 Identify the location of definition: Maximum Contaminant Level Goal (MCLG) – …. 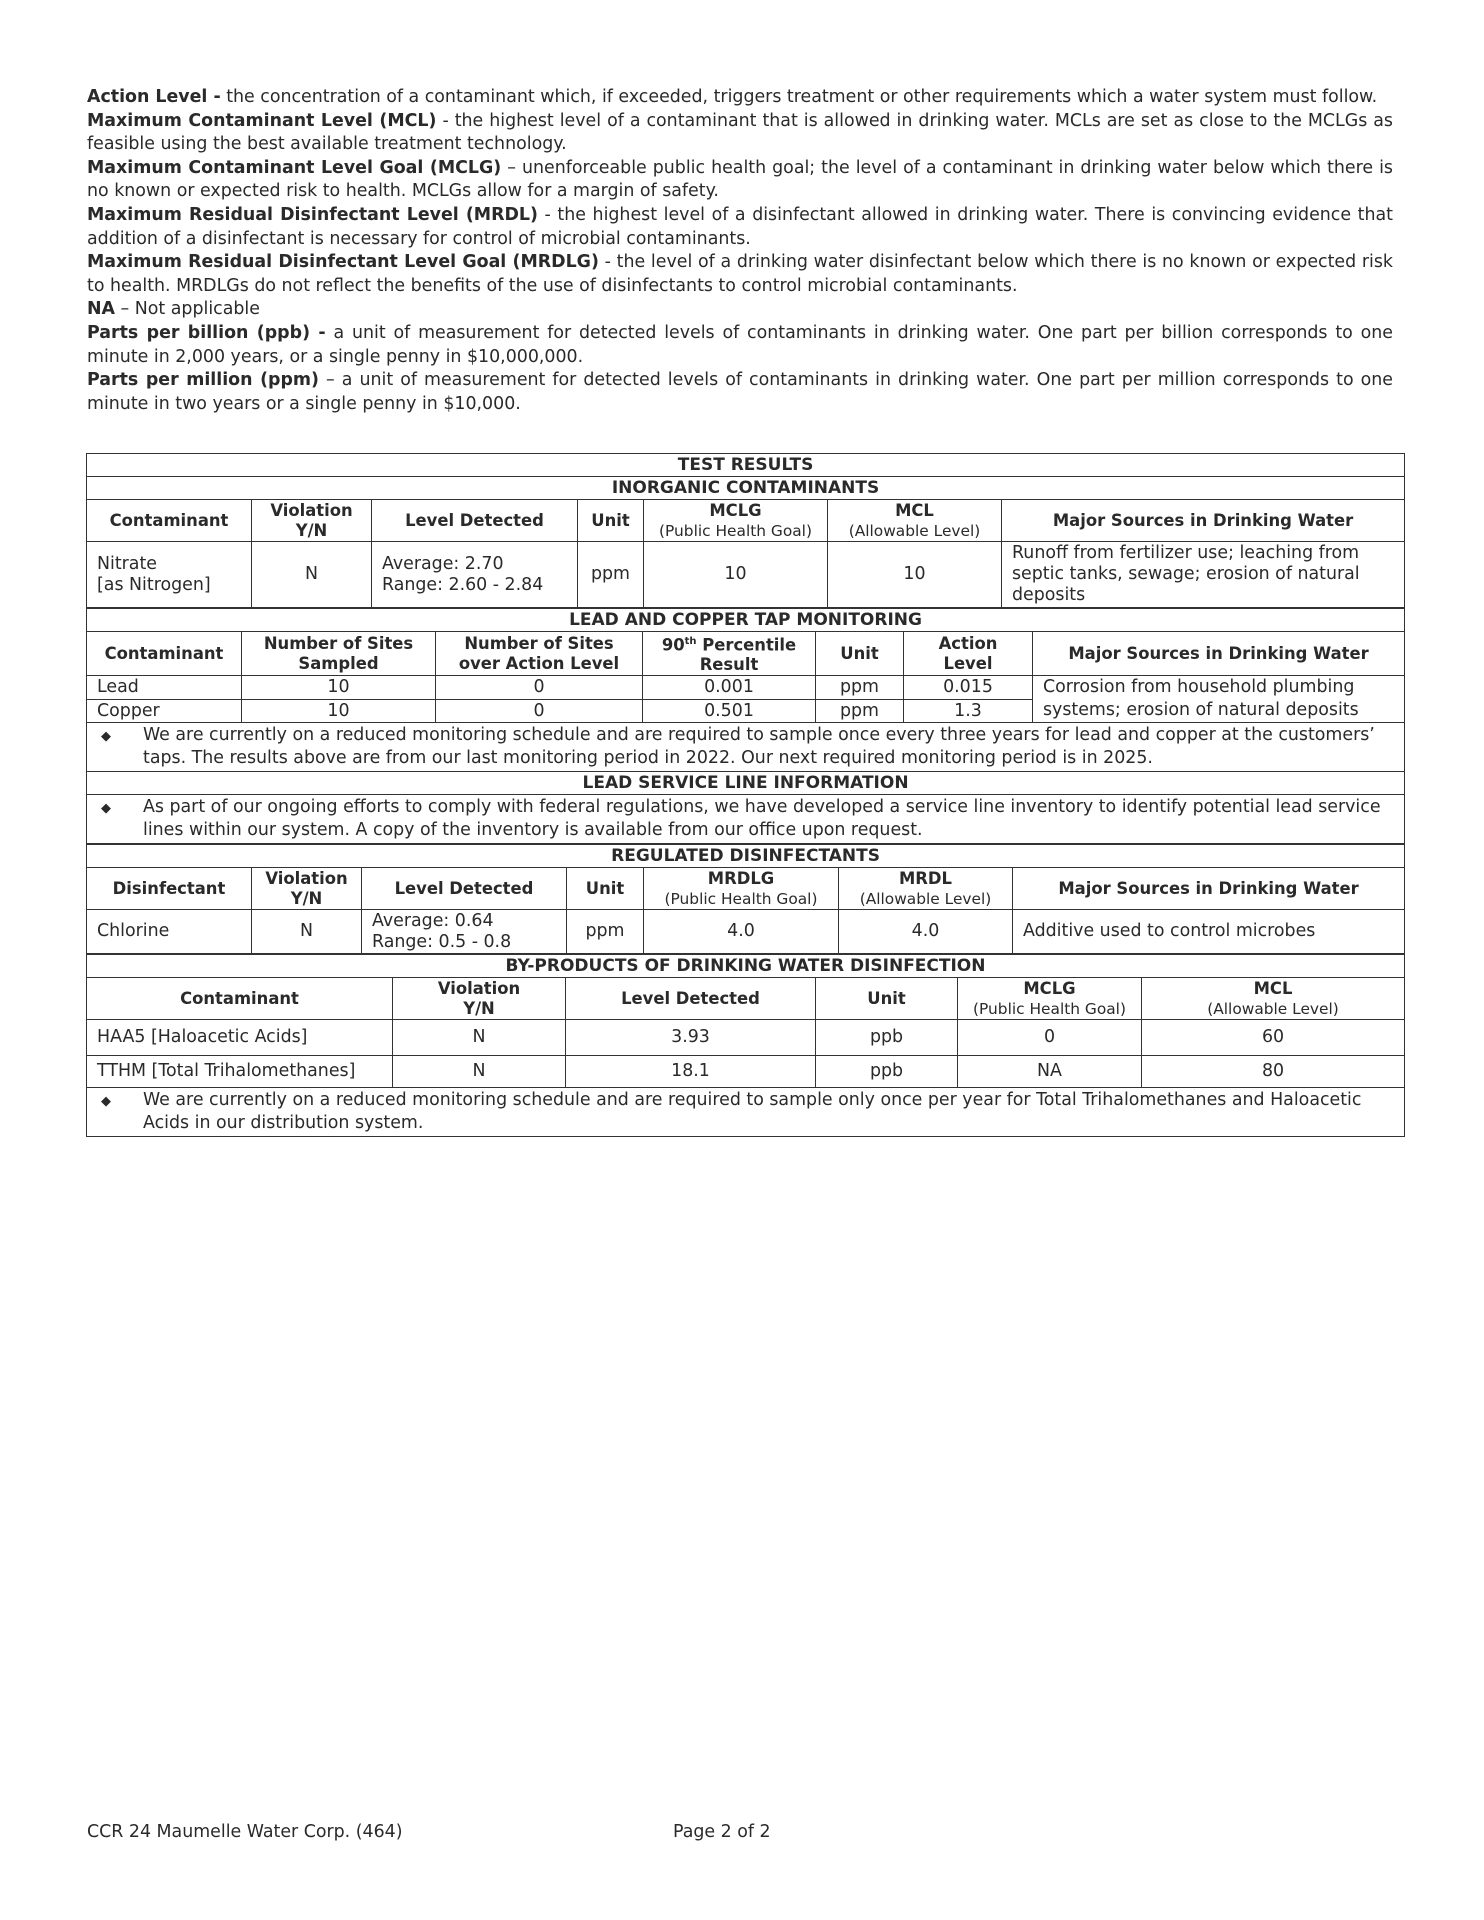
(740, 179).